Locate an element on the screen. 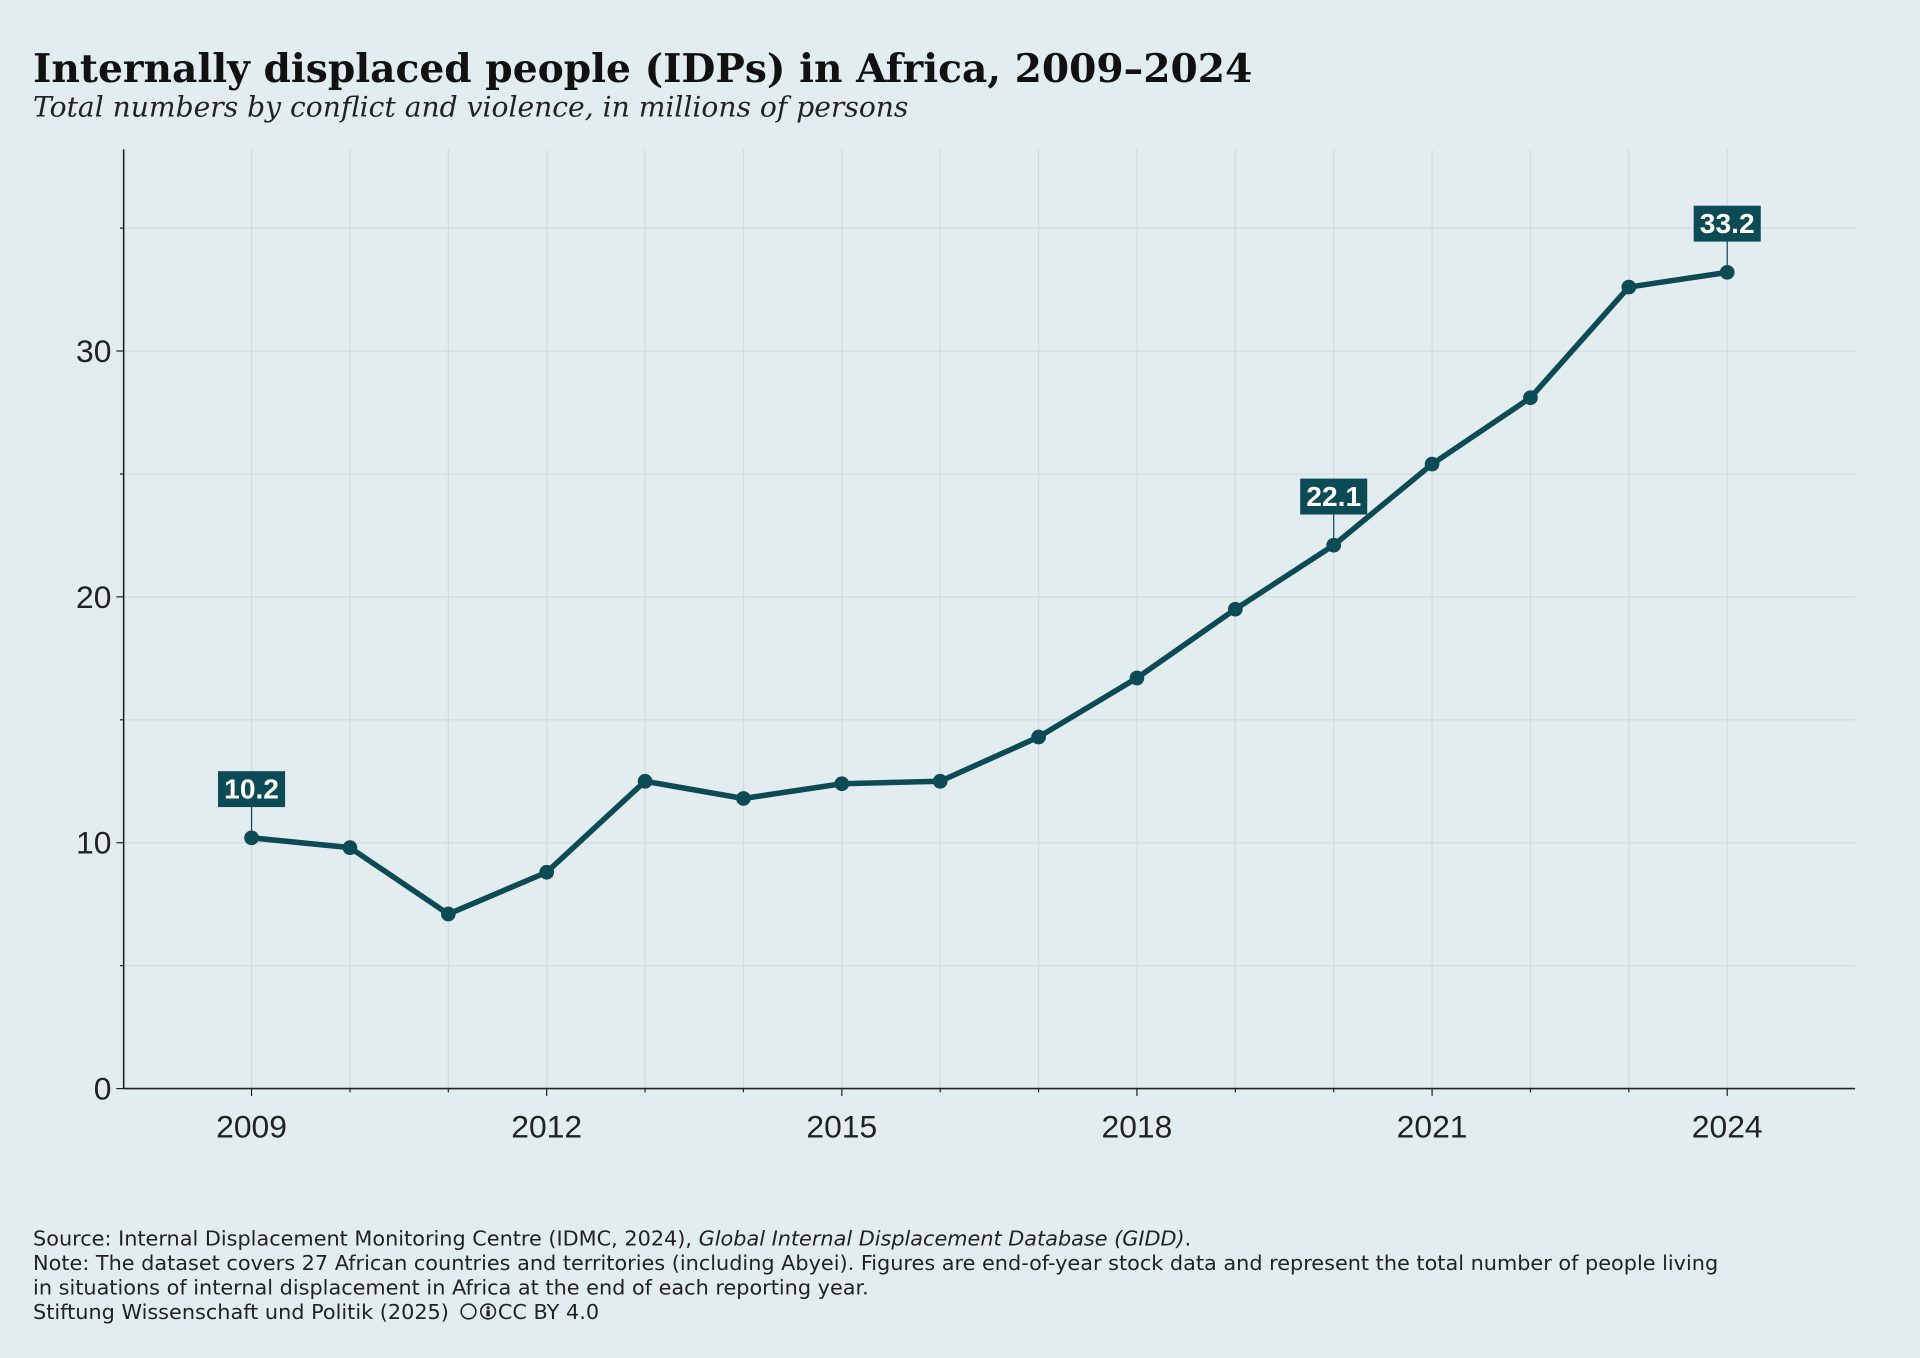 The height and width of the screenshot is (1358, 1920). y-tick-label: 30 is located at coordinates (93, 351).